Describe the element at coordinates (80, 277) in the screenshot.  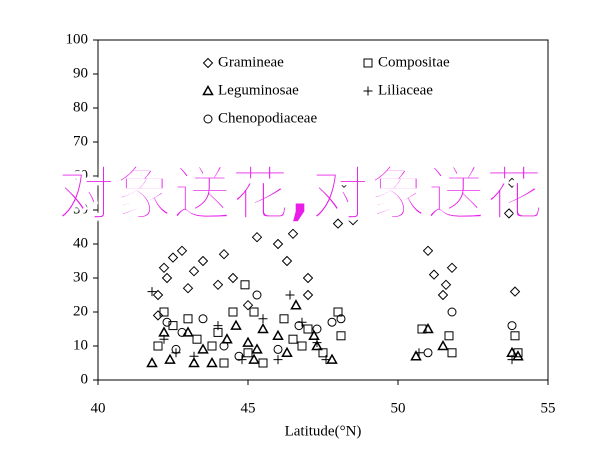
I see `y-tick-label: 30` at that location.